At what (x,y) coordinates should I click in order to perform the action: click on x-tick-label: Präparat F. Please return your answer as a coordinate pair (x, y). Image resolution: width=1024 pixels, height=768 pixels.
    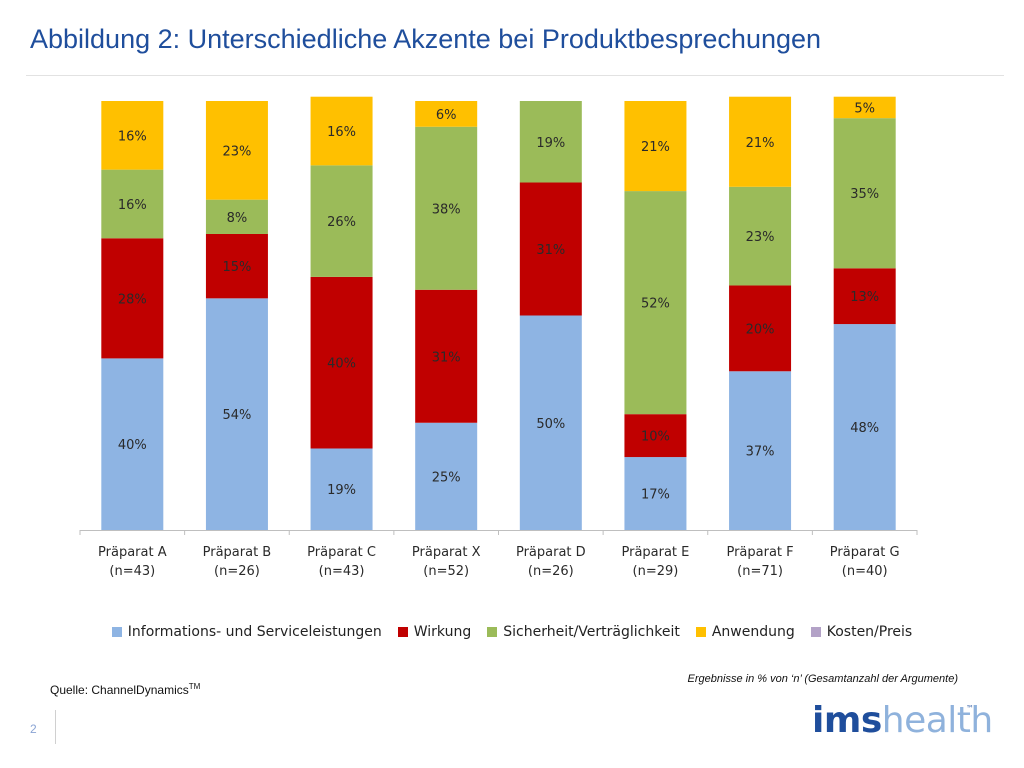
    Looking at the image, I should click on (759, 552).